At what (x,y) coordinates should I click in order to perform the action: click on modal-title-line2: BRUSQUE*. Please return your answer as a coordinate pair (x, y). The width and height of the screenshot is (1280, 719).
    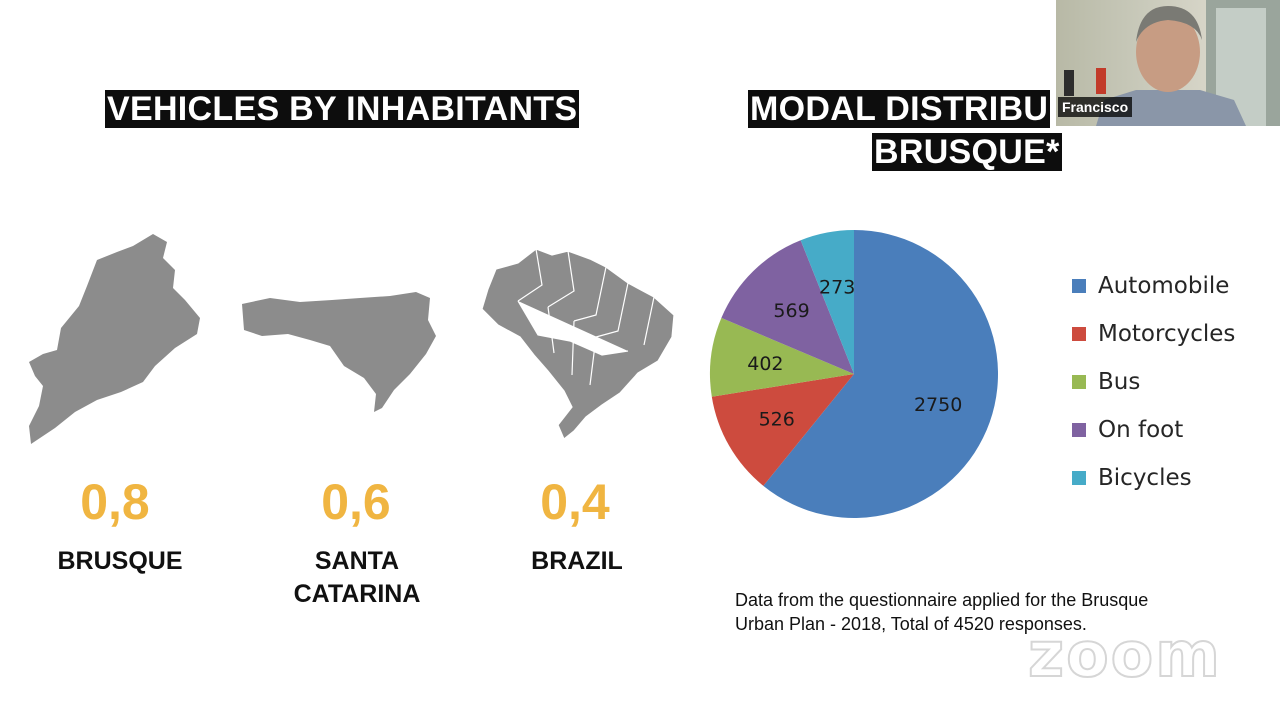
    Looking at the image, I should click on (967, 152).